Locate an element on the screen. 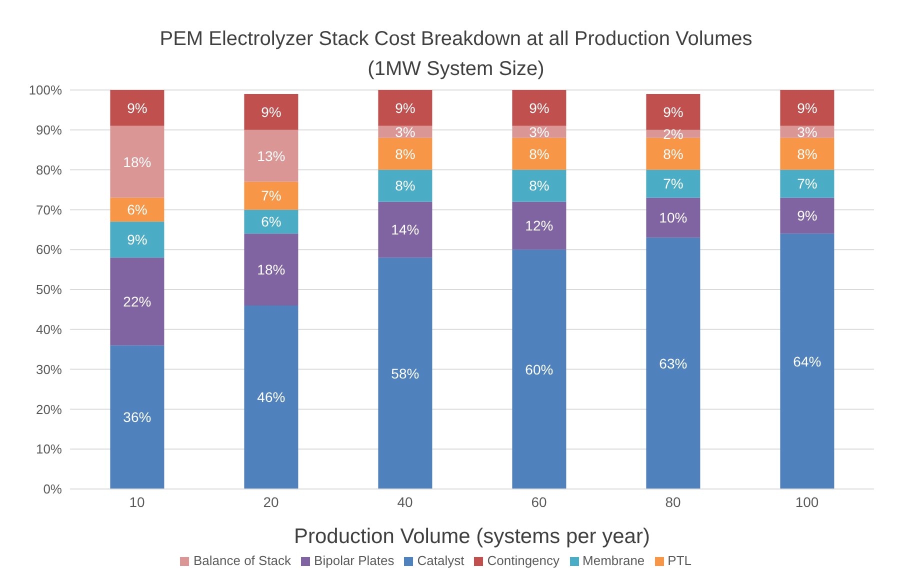  x-tick-label: 80 is located at coordinates (673, 502).